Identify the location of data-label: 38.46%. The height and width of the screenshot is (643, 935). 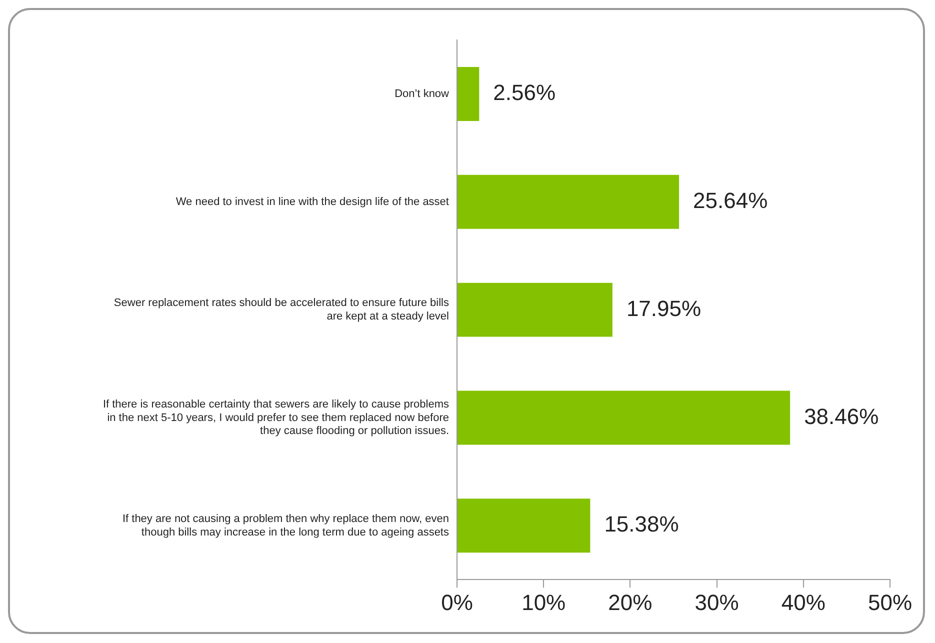
(841, 416).